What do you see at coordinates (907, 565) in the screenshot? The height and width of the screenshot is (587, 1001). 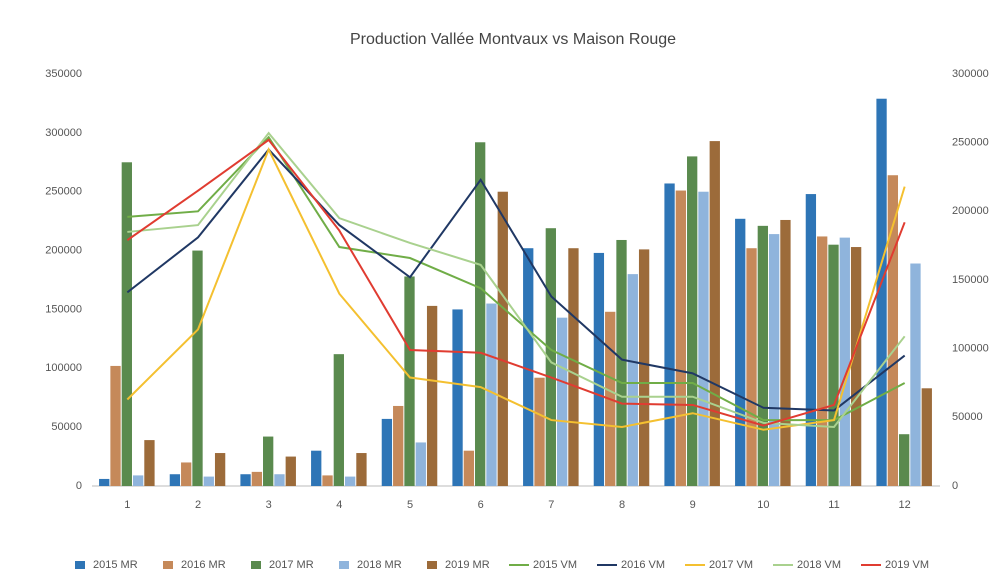 I see `legend-label: 2019 VM` at bounding box center [907, 565].